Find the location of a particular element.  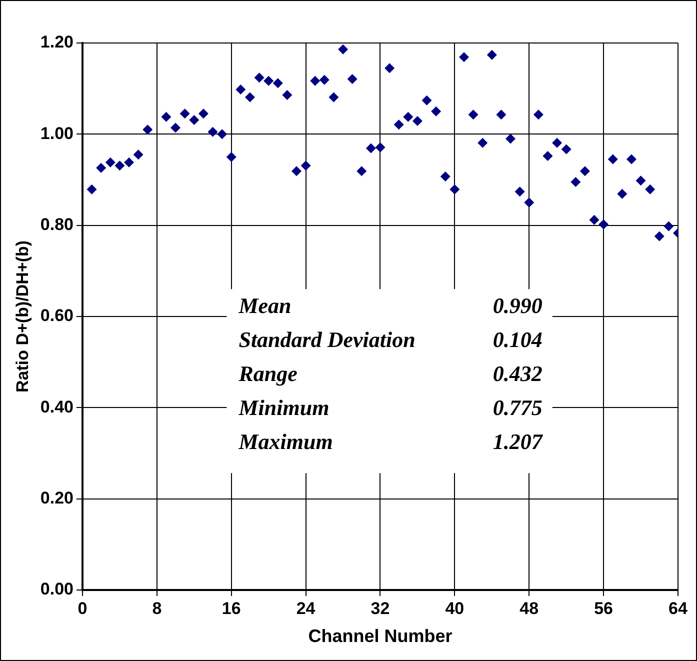

text: Standard Deviation 0.104 is located at coordinates (390, 339).